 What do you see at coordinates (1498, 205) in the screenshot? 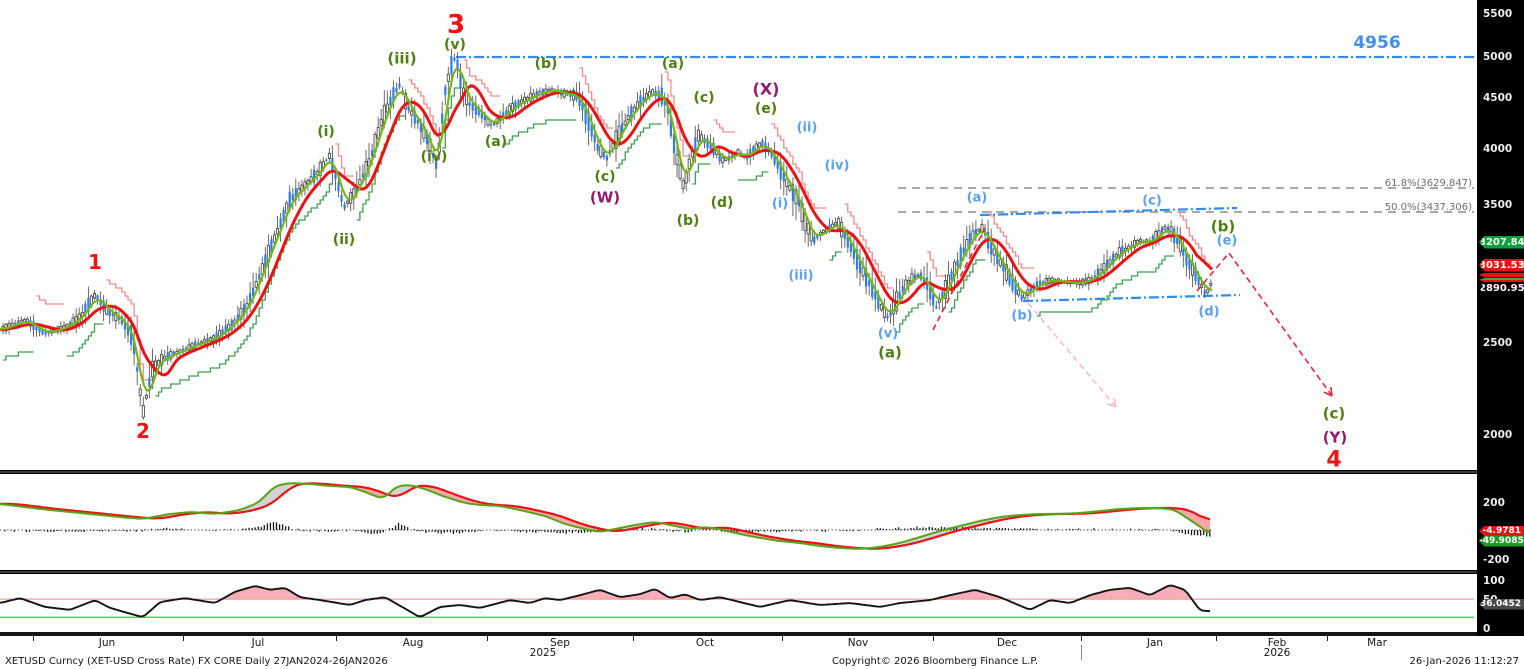
I see `price-tick: 3500` at bounding box center [1498, 205].